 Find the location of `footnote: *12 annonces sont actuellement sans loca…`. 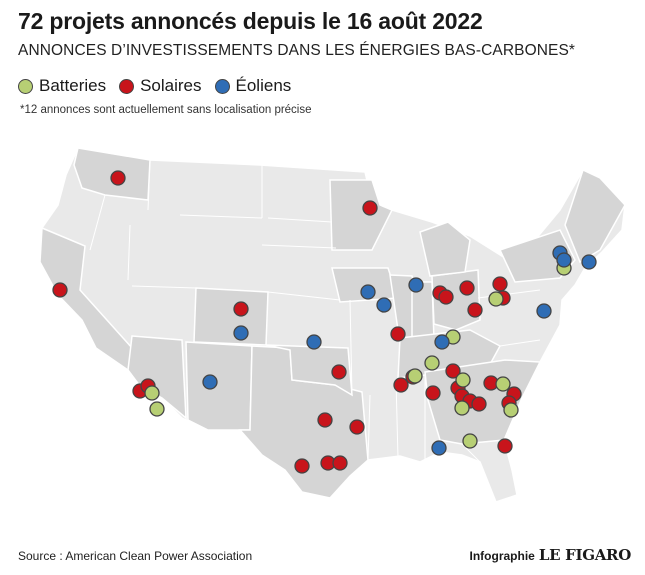

footnote: *12 annonces sont actuellement sans loca… is located at coordinates (166, 110).